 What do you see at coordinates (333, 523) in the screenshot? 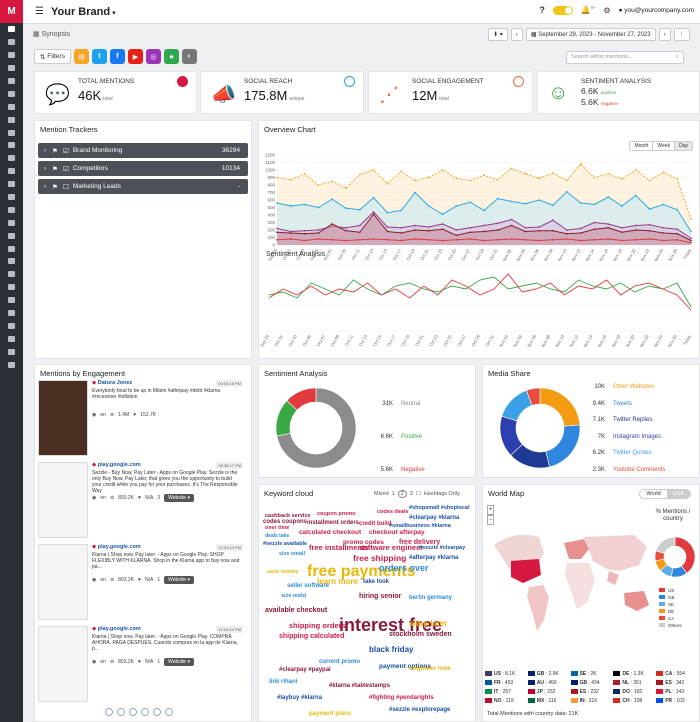
I see `keyword: installment orders` at bounding box center [333, 523].